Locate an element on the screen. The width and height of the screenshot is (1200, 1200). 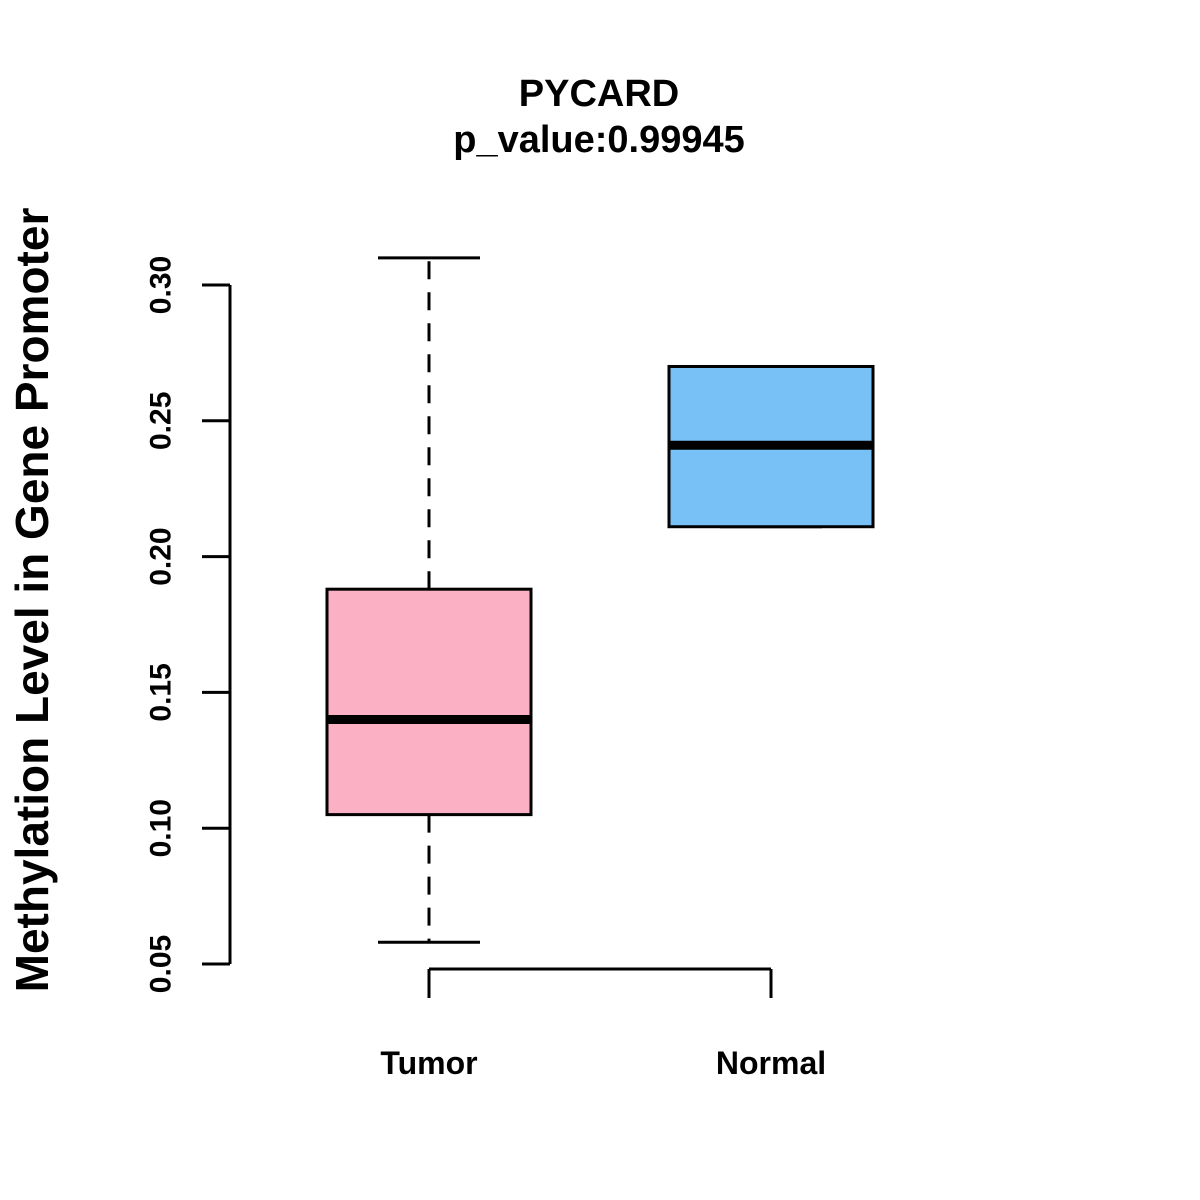
x-tick-label-tumor: Tumor is located at coordinates (428, 1063).